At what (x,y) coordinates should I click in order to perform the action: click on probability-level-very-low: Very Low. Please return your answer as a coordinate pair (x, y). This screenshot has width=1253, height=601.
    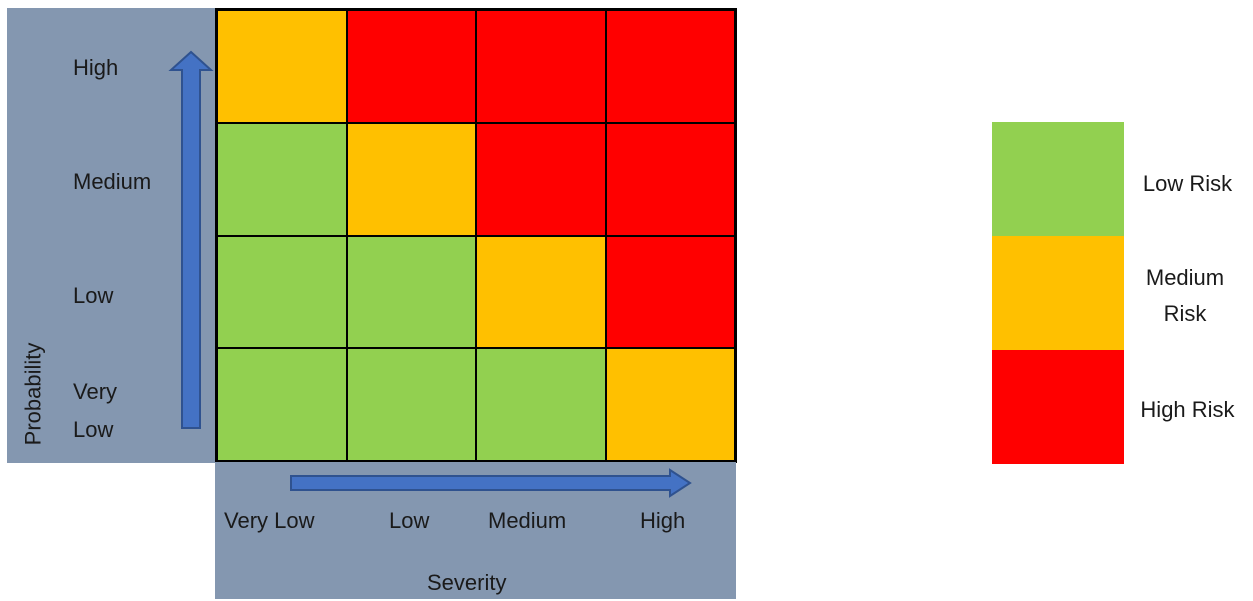
    Looking at the image, I should click on (95, 410).